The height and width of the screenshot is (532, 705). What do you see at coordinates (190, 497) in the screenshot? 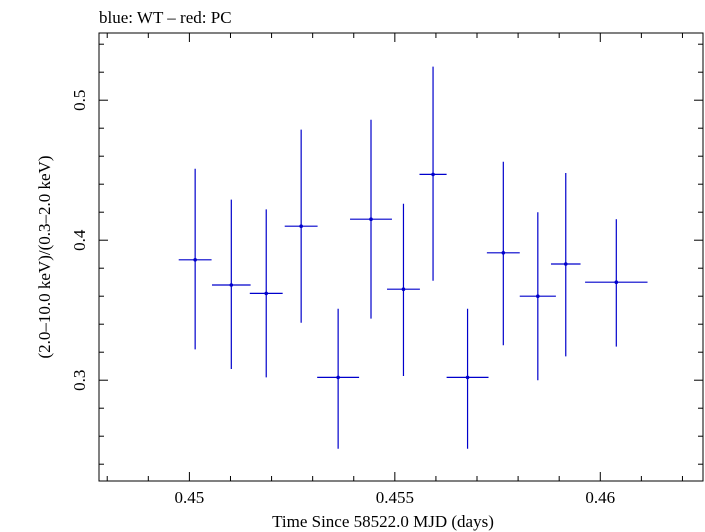
I see `x-tick-label: 0.45` at bounding box center [190, 497].